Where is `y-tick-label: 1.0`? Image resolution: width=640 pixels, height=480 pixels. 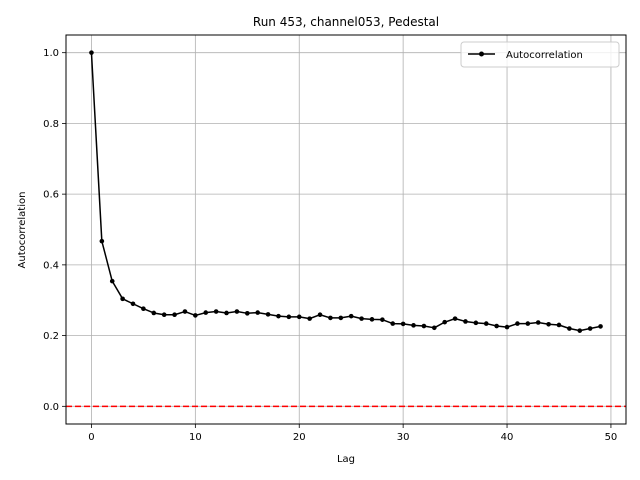 y-tick-label: 1.0 is located at coordinates (51, 53).